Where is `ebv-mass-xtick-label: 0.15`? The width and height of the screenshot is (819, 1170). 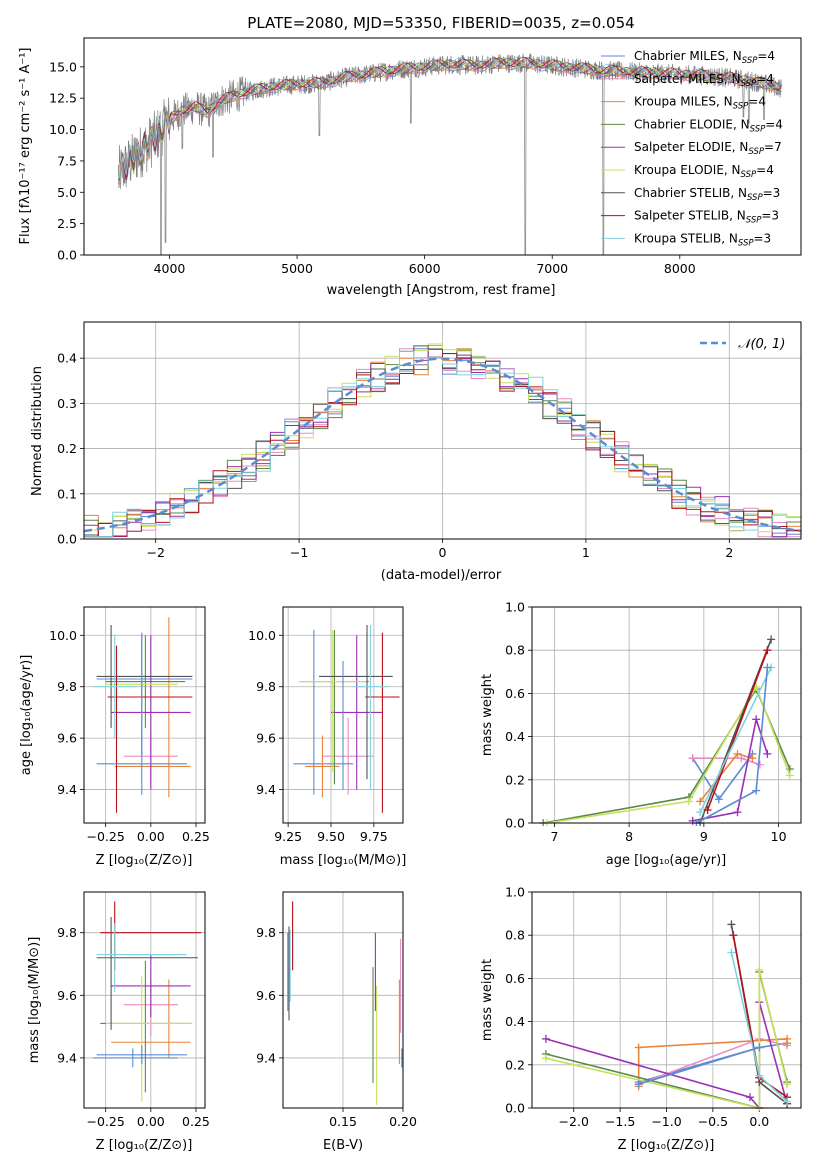
ebv-mass-xtick-label: 0.15 is located at coordinates (343, 1121).